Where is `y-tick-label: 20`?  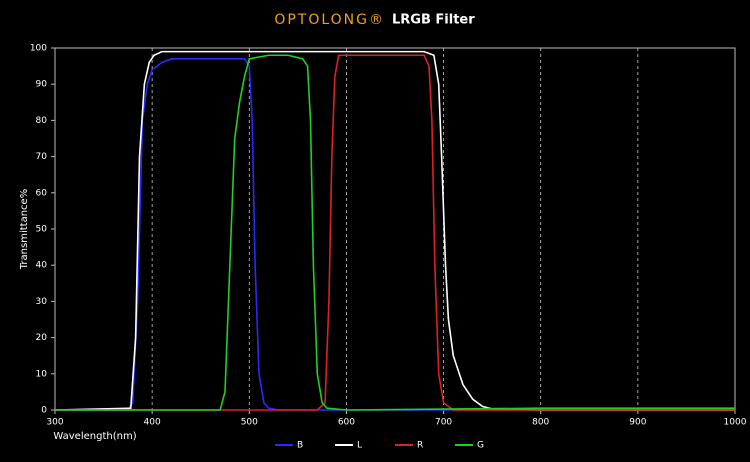 y-tick-label: 20 is located at coordinates (42, 338).